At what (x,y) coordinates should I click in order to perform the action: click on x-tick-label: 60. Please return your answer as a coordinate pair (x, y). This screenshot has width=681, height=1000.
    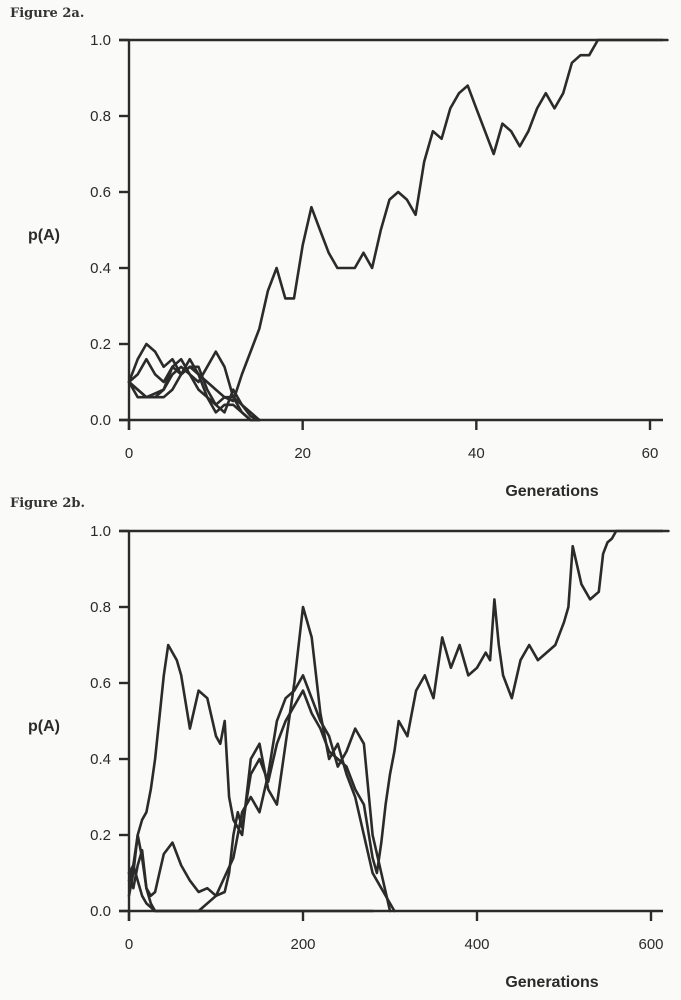
    Looking at the image, I should click on (650, 453).